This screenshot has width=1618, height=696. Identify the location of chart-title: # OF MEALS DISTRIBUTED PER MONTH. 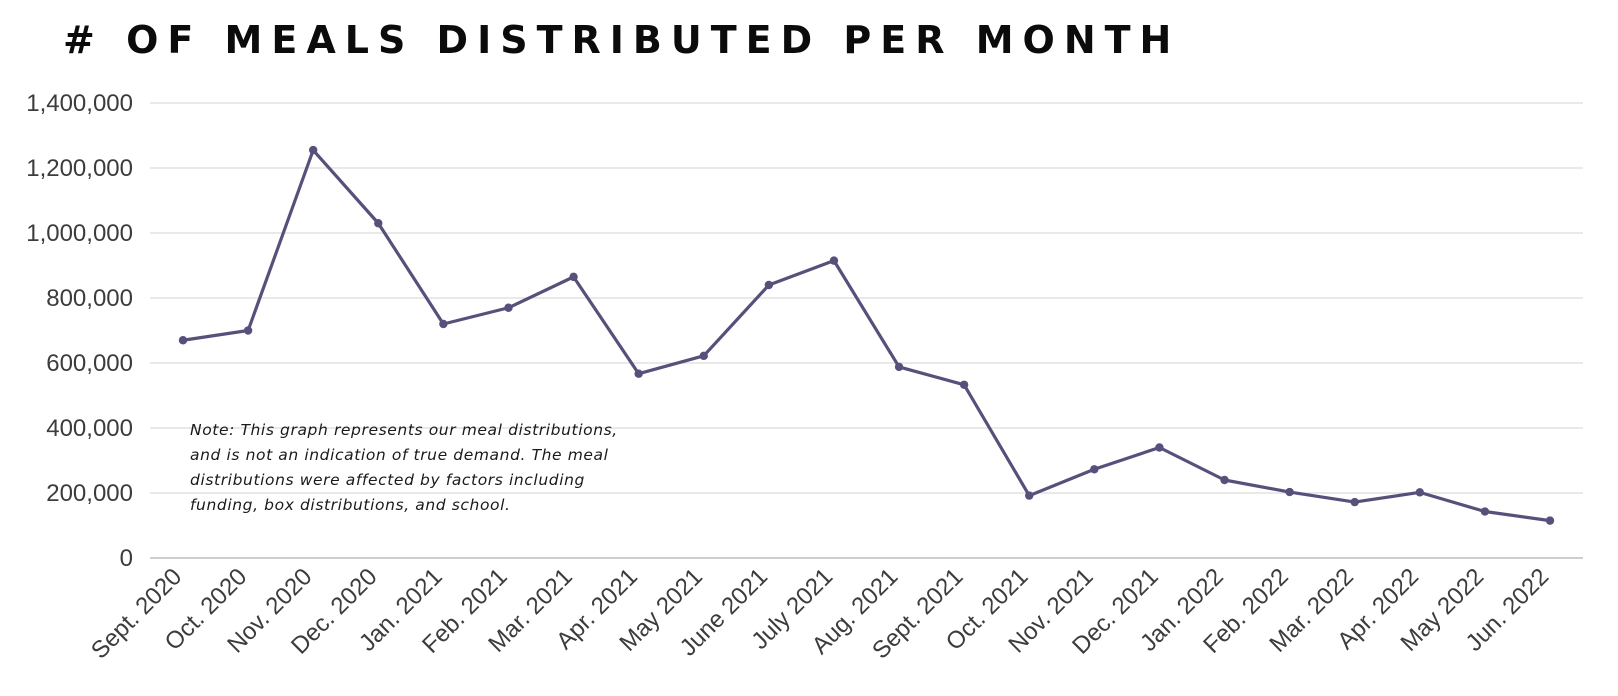
(622, 40).